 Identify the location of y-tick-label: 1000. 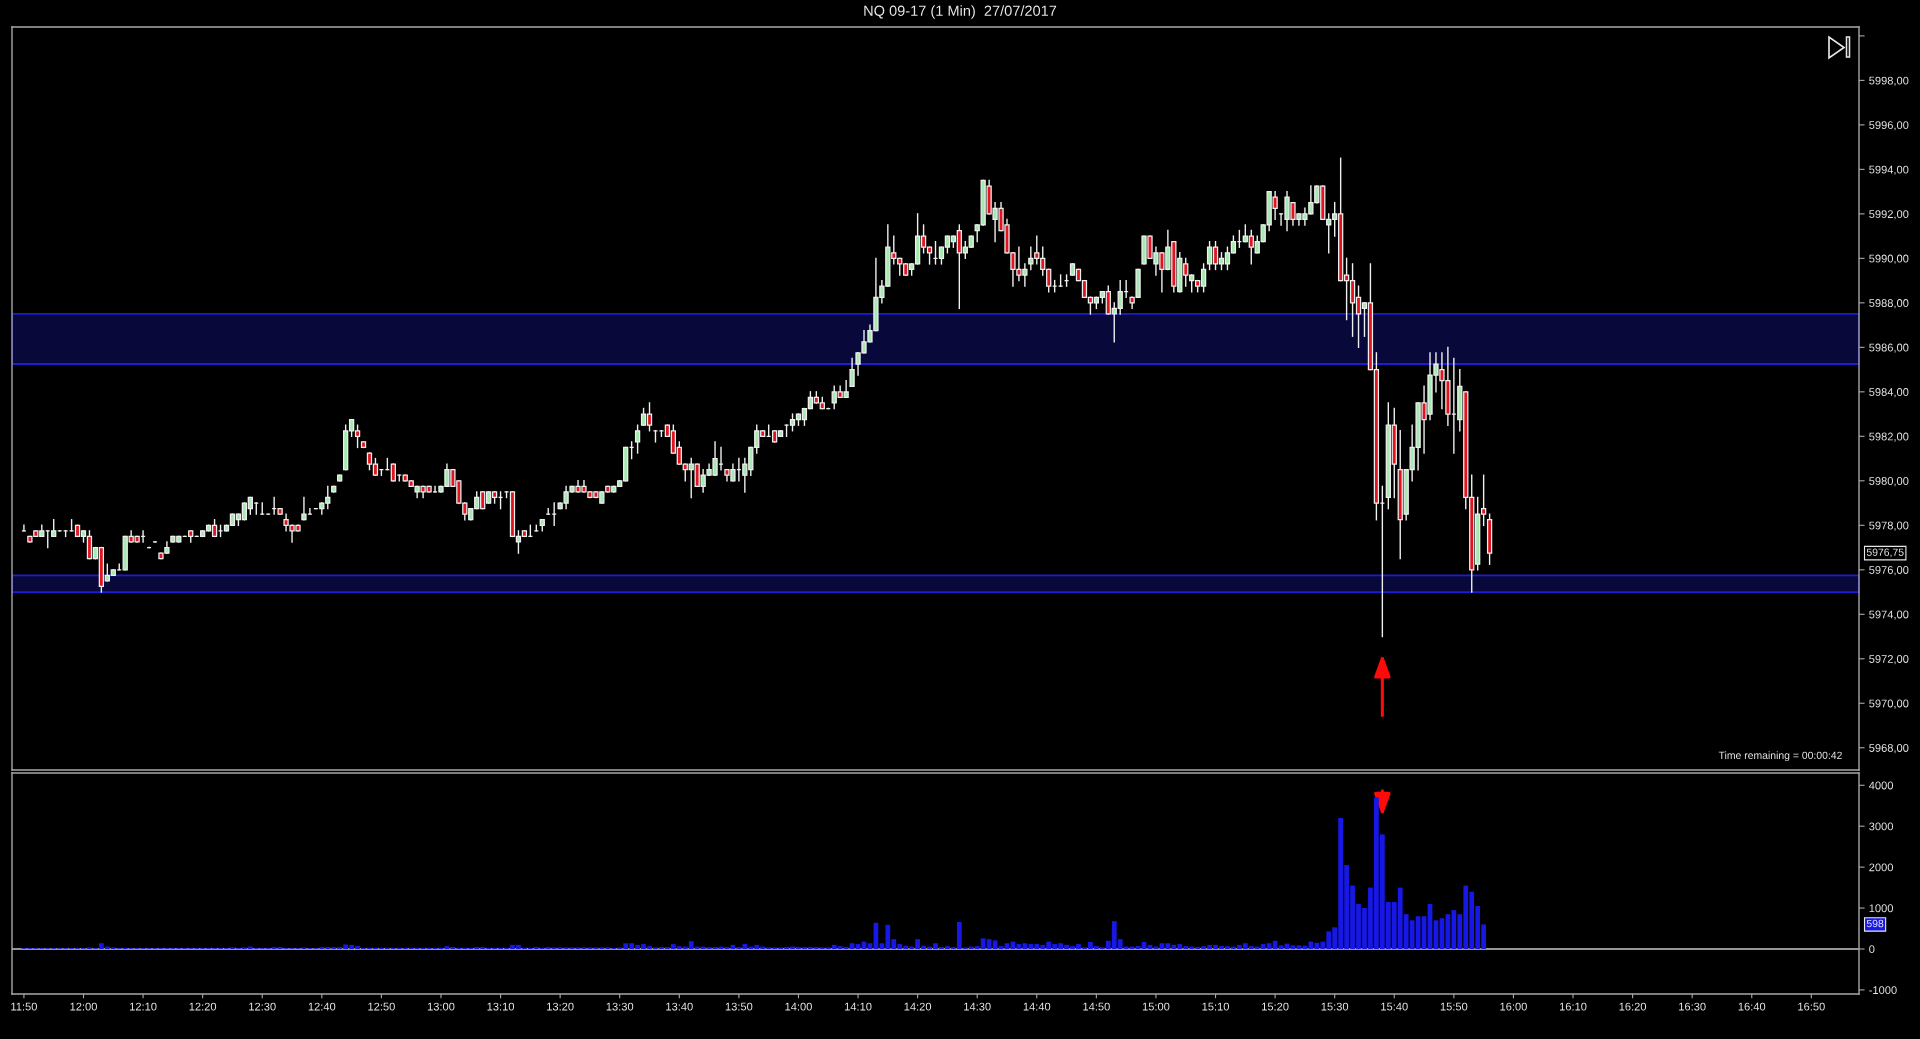
(1881, 908).